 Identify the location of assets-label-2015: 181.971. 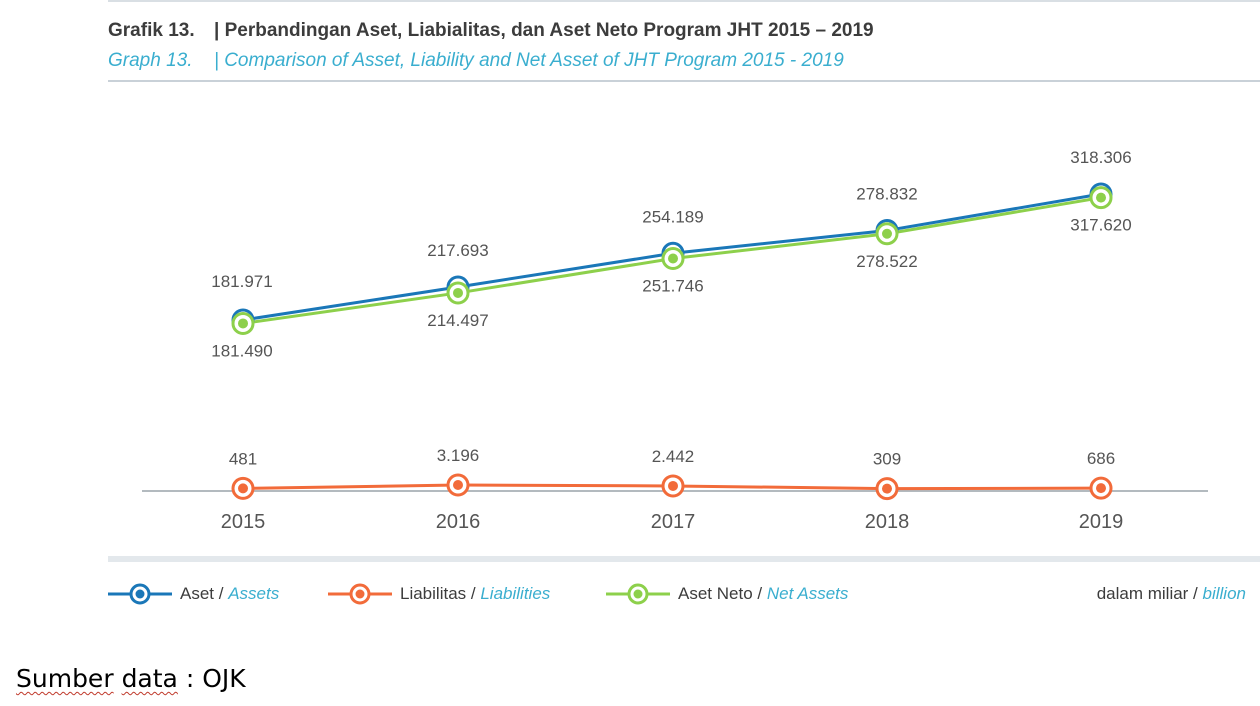
(241, 281).